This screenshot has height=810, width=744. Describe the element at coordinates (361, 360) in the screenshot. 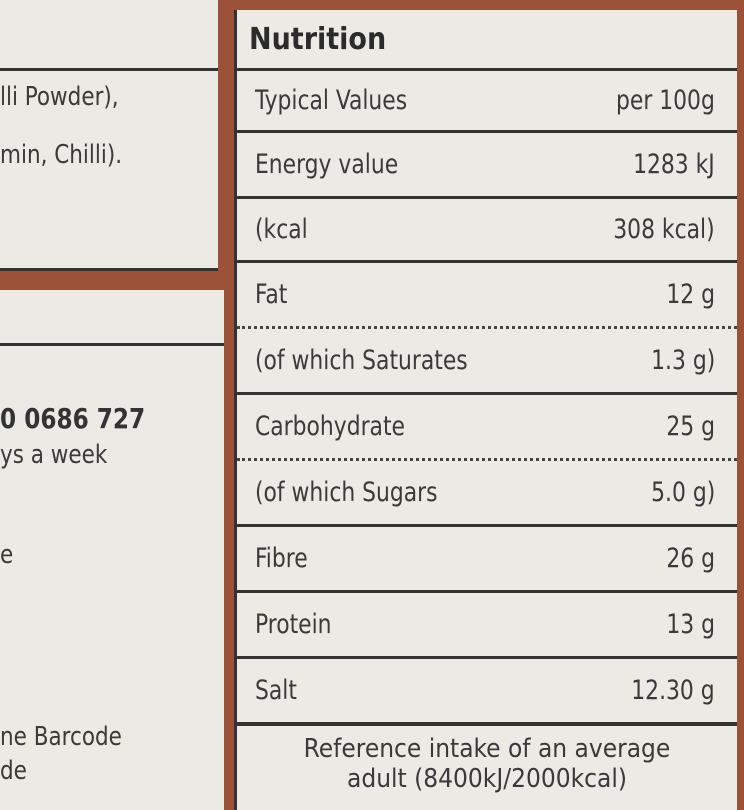

I see `nutrient-label: (of which Saturates` at that location.